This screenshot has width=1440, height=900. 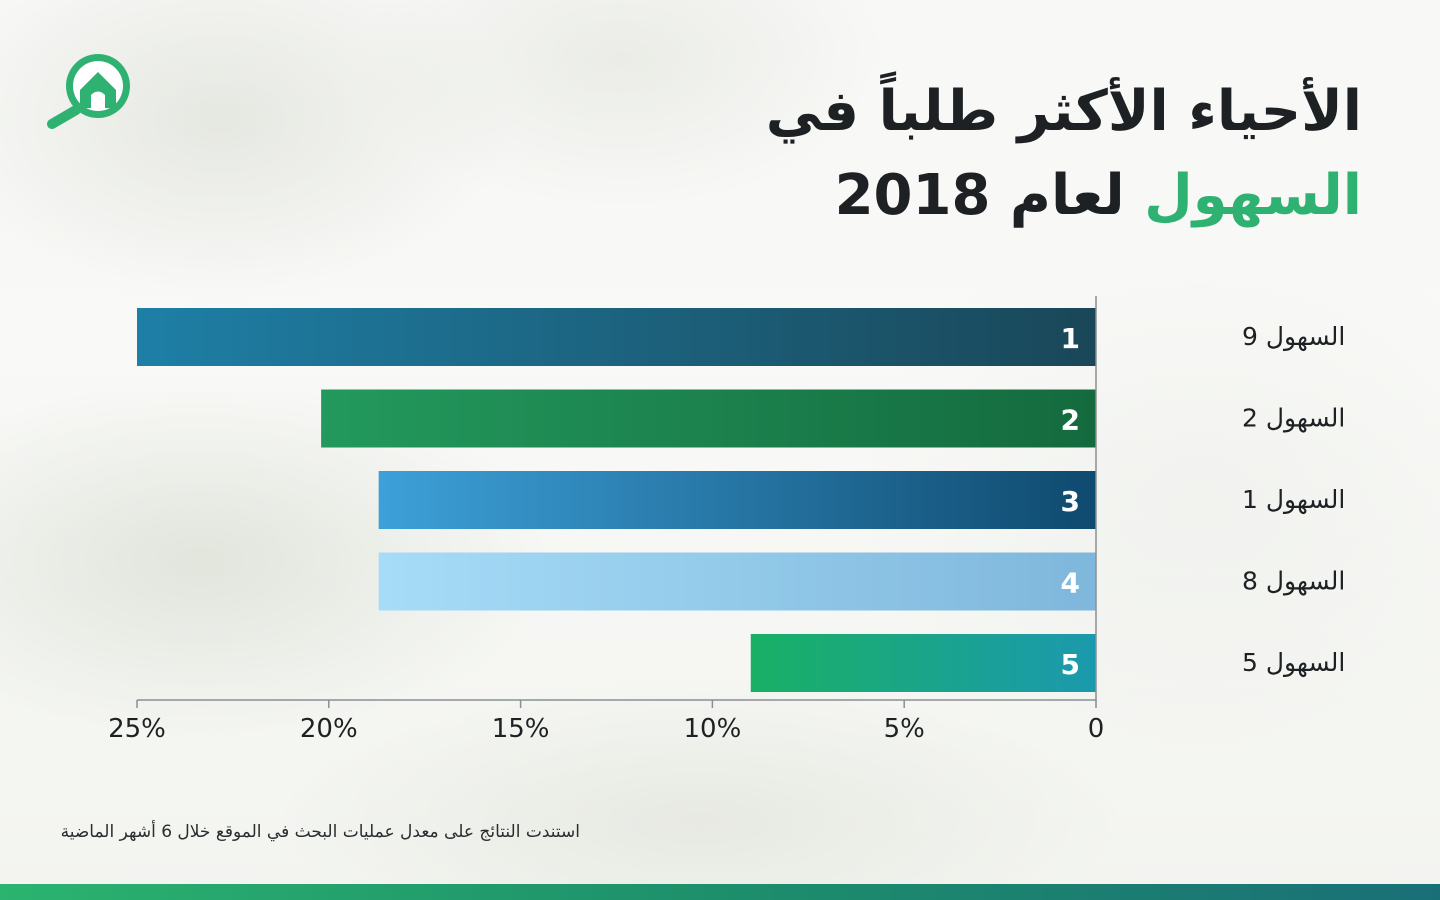 What do you see at coordinates (88, 91) in the screenshot?
I see `house-search-icon` at bounding box center [88, 91].